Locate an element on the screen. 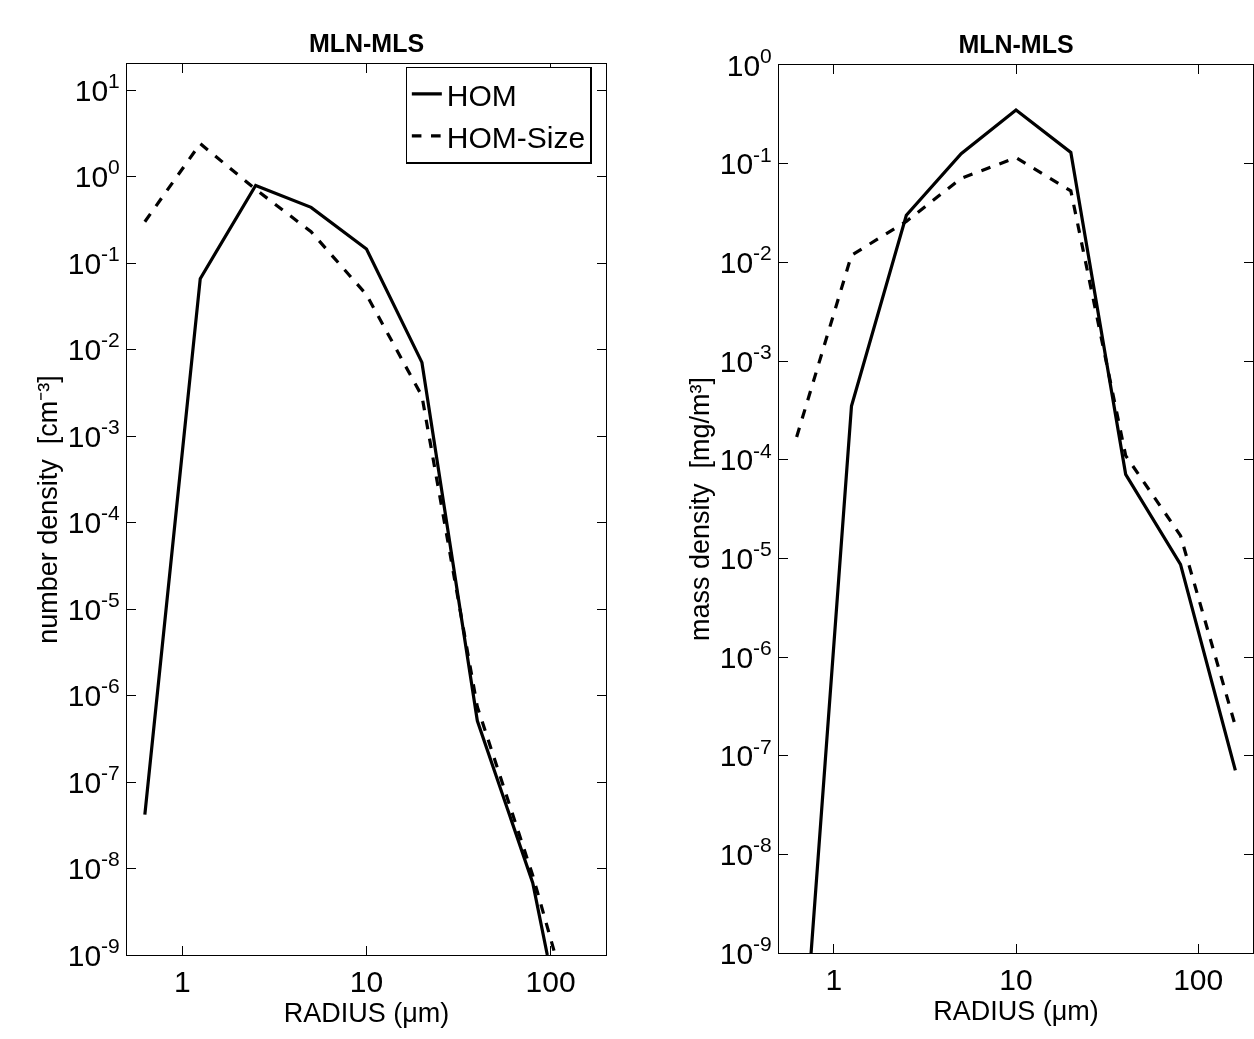  y-tick-label: 10$^{1}$ is located at coordinates (97, 87).